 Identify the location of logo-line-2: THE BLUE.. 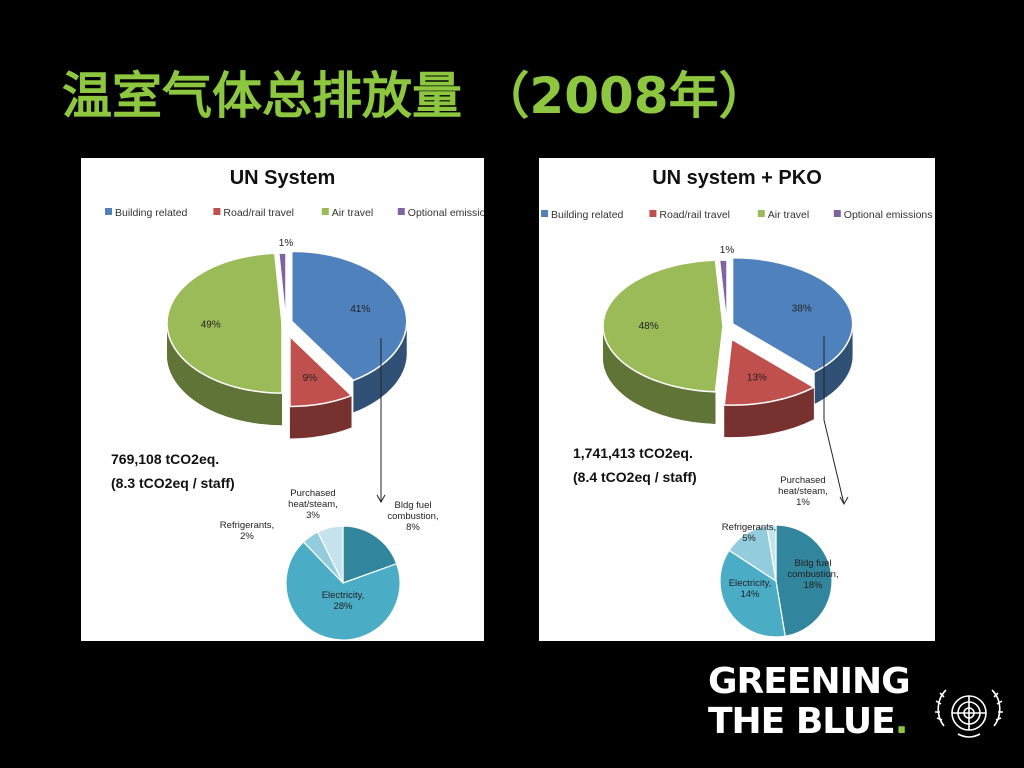
(809, 722).